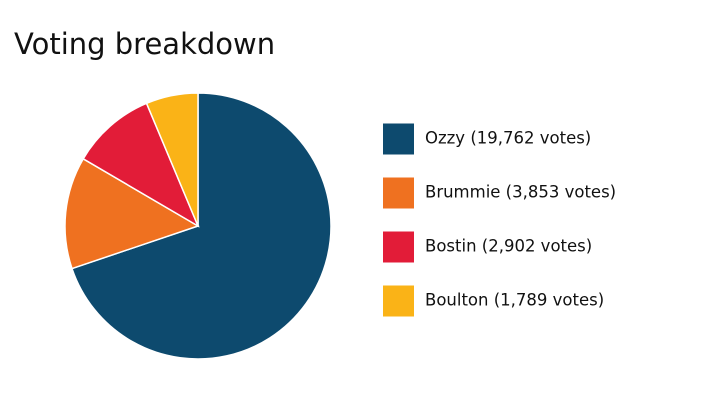 This screenshot has height=406, width=722. Describe the element at coordinates (508, 138) in the screenshot. I see `legend-label: Ozzy (19,762 votes)` at that location.